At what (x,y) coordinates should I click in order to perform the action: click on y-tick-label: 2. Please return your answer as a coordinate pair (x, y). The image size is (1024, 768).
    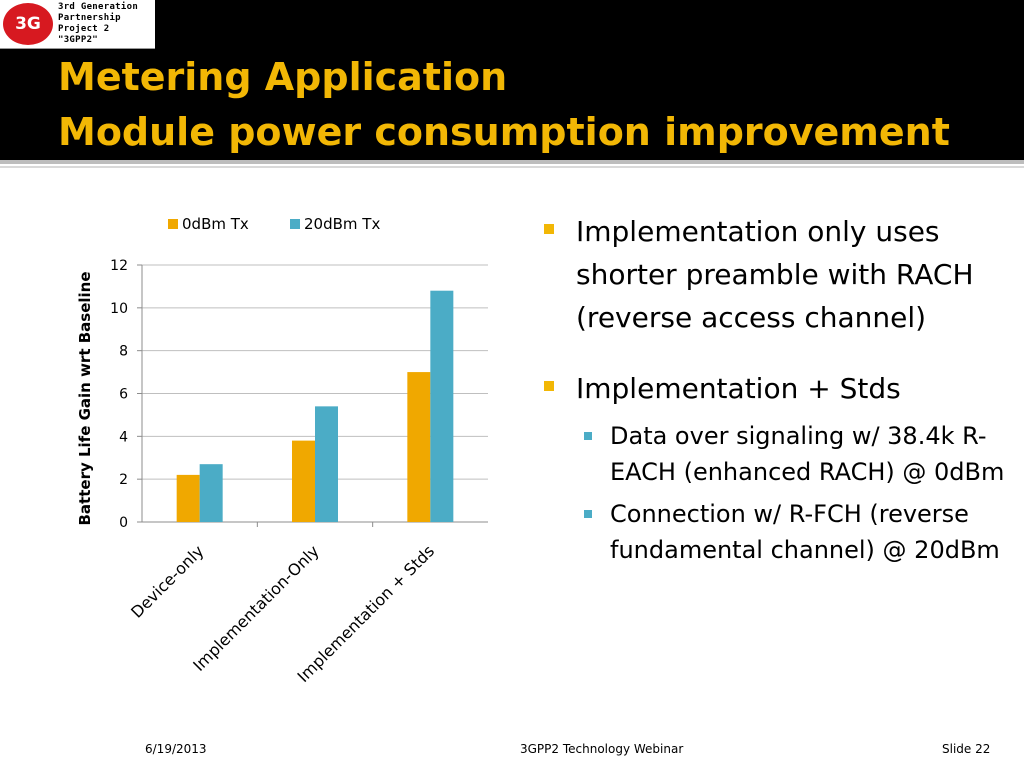
    Looking at the image, I should click on (123, 480).